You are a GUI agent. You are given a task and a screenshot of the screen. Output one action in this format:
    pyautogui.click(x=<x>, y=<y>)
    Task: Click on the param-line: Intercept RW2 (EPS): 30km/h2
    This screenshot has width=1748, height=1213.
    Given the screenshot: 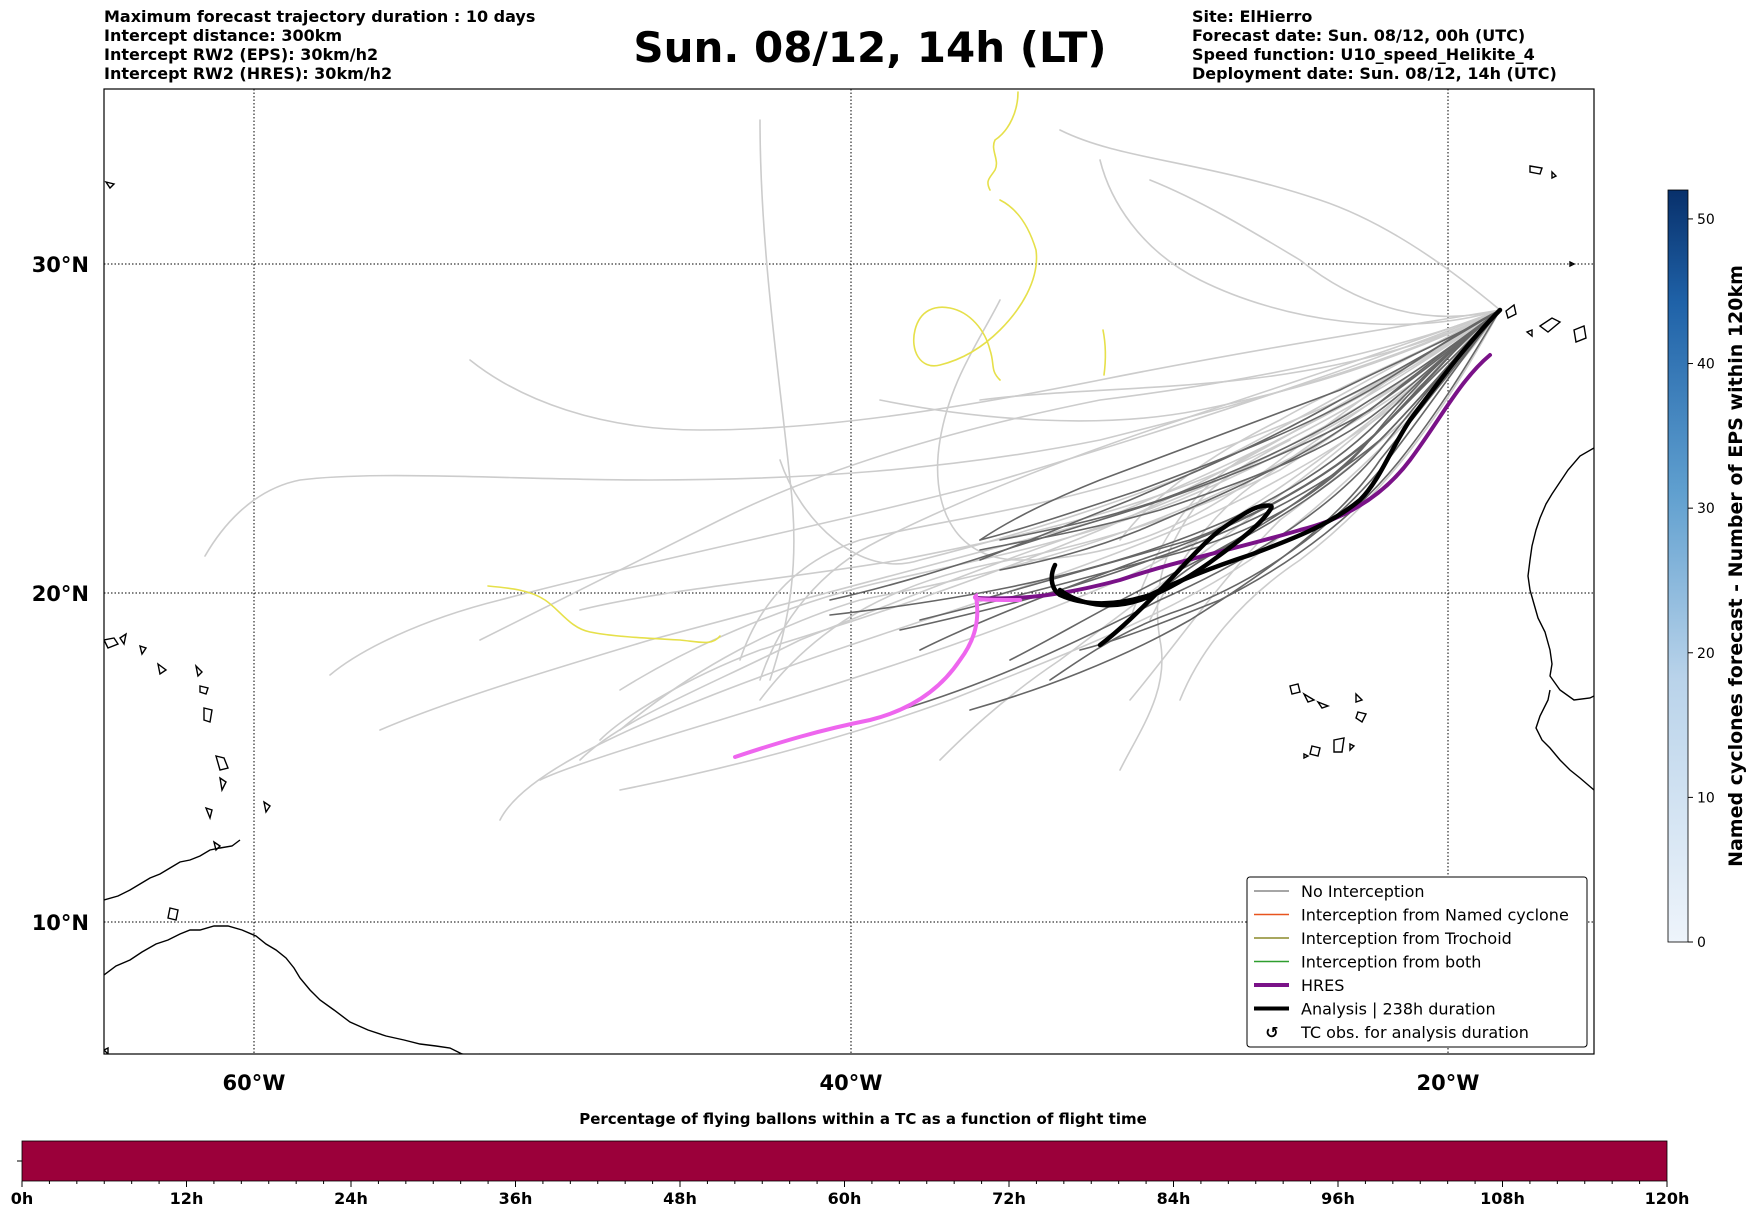 What is the action you would take?
    pyautogui.click(x=241, y=54)
    